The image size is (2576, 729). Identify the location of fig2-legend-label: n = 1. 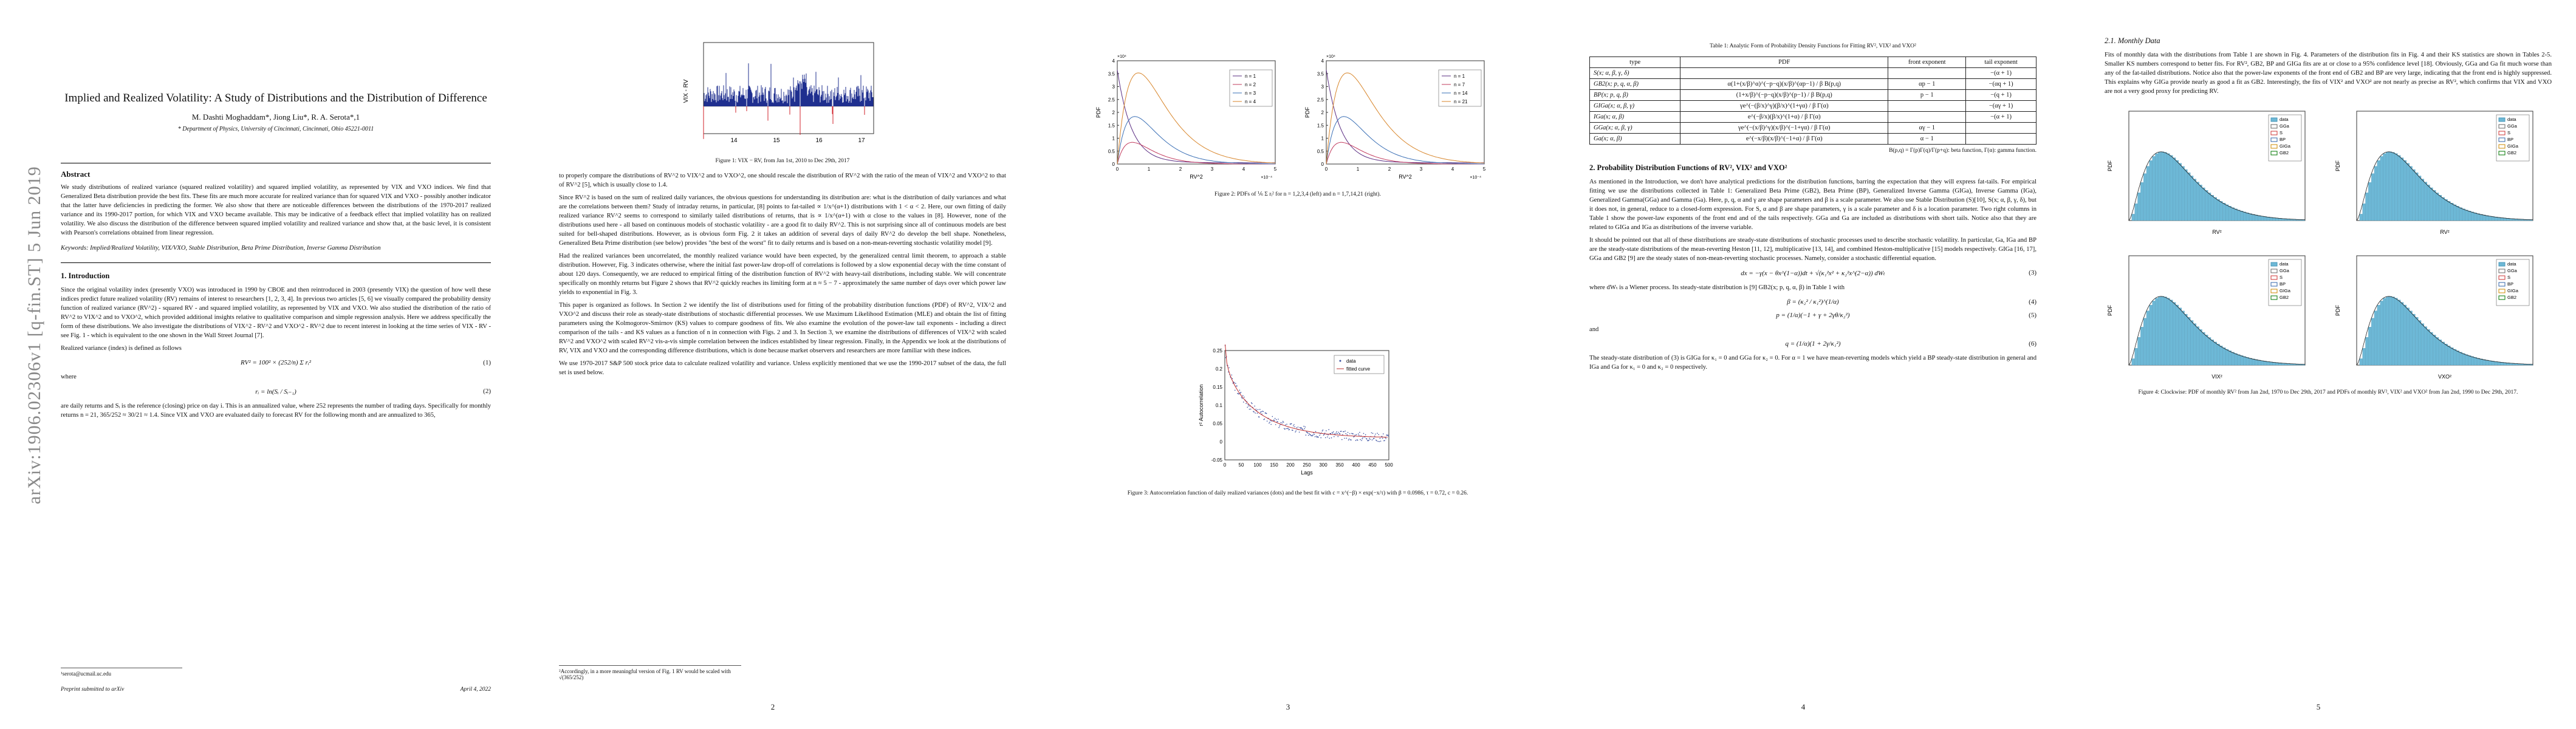
(1460, 76).